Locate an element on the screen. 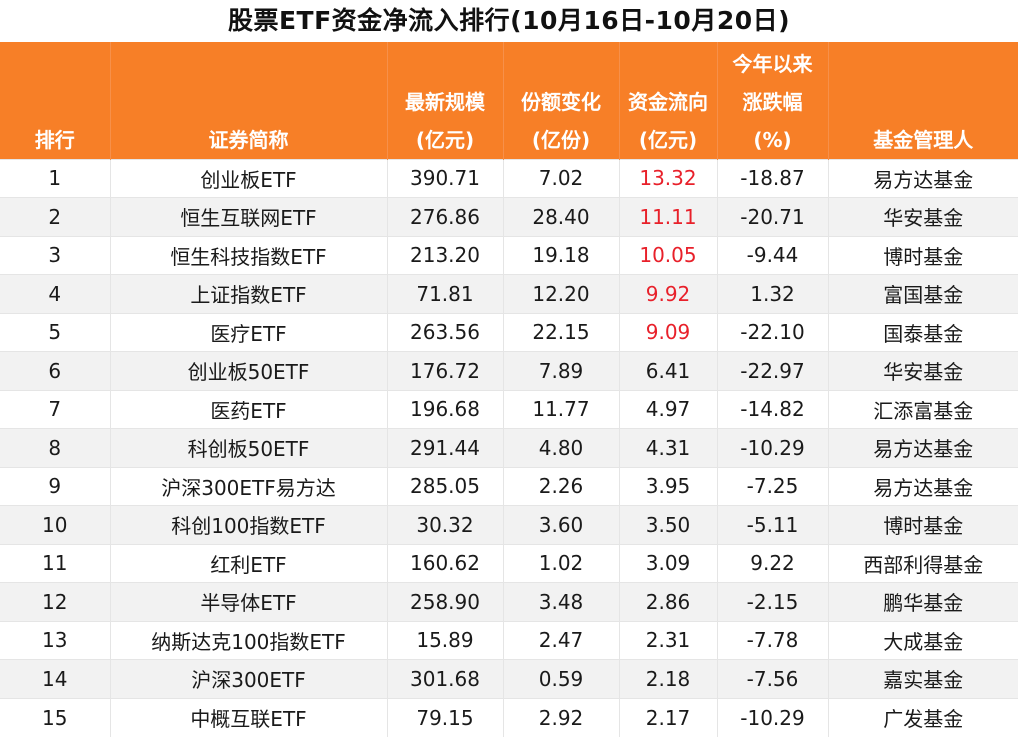 This screenshot has width=1018, height=738. cell-change: -20.71 is located at coordinates (772, 216).